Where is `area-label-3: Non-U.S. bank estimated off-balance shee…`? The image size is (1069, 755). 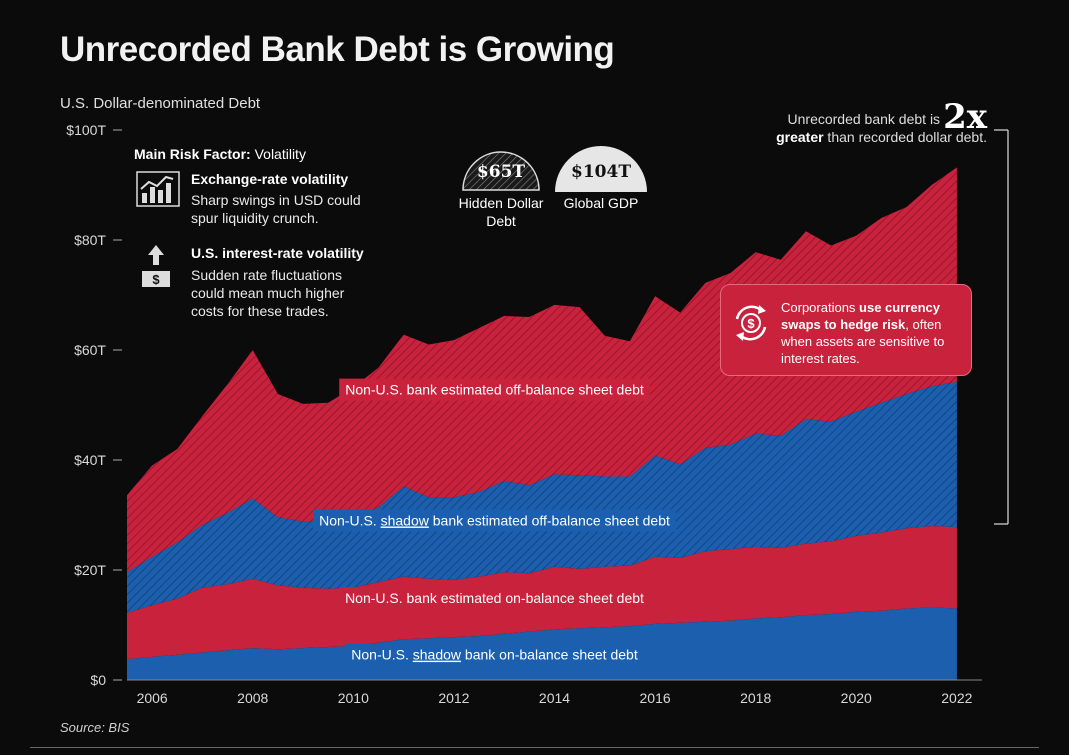 area-label-3: Non-U.S. bank estimated off-balance shee… is located at coordinates (494, 390).